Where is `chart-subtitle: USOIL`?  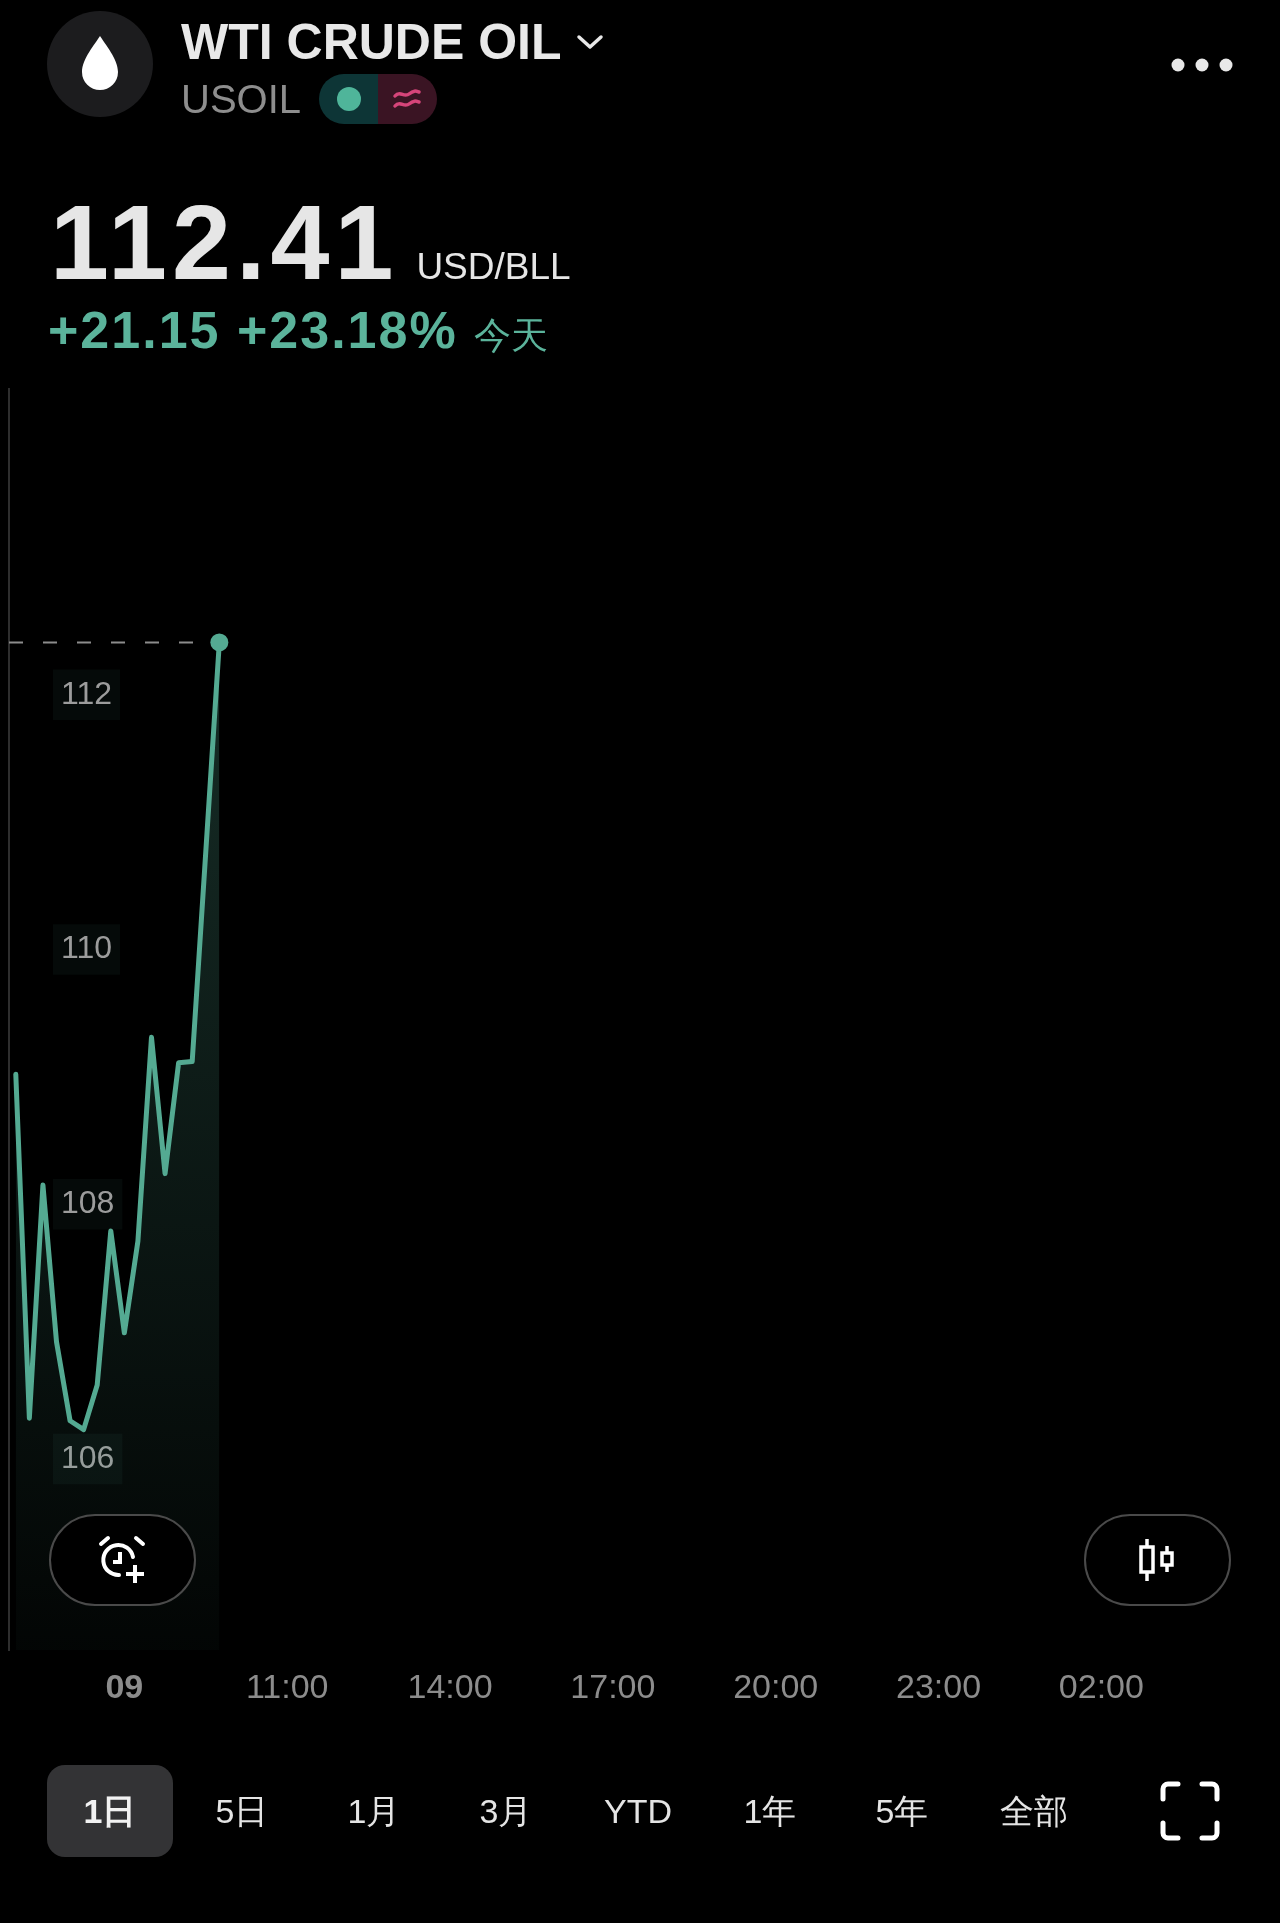
chart-subtitle: USOIL is located at coordinates (241, 99).